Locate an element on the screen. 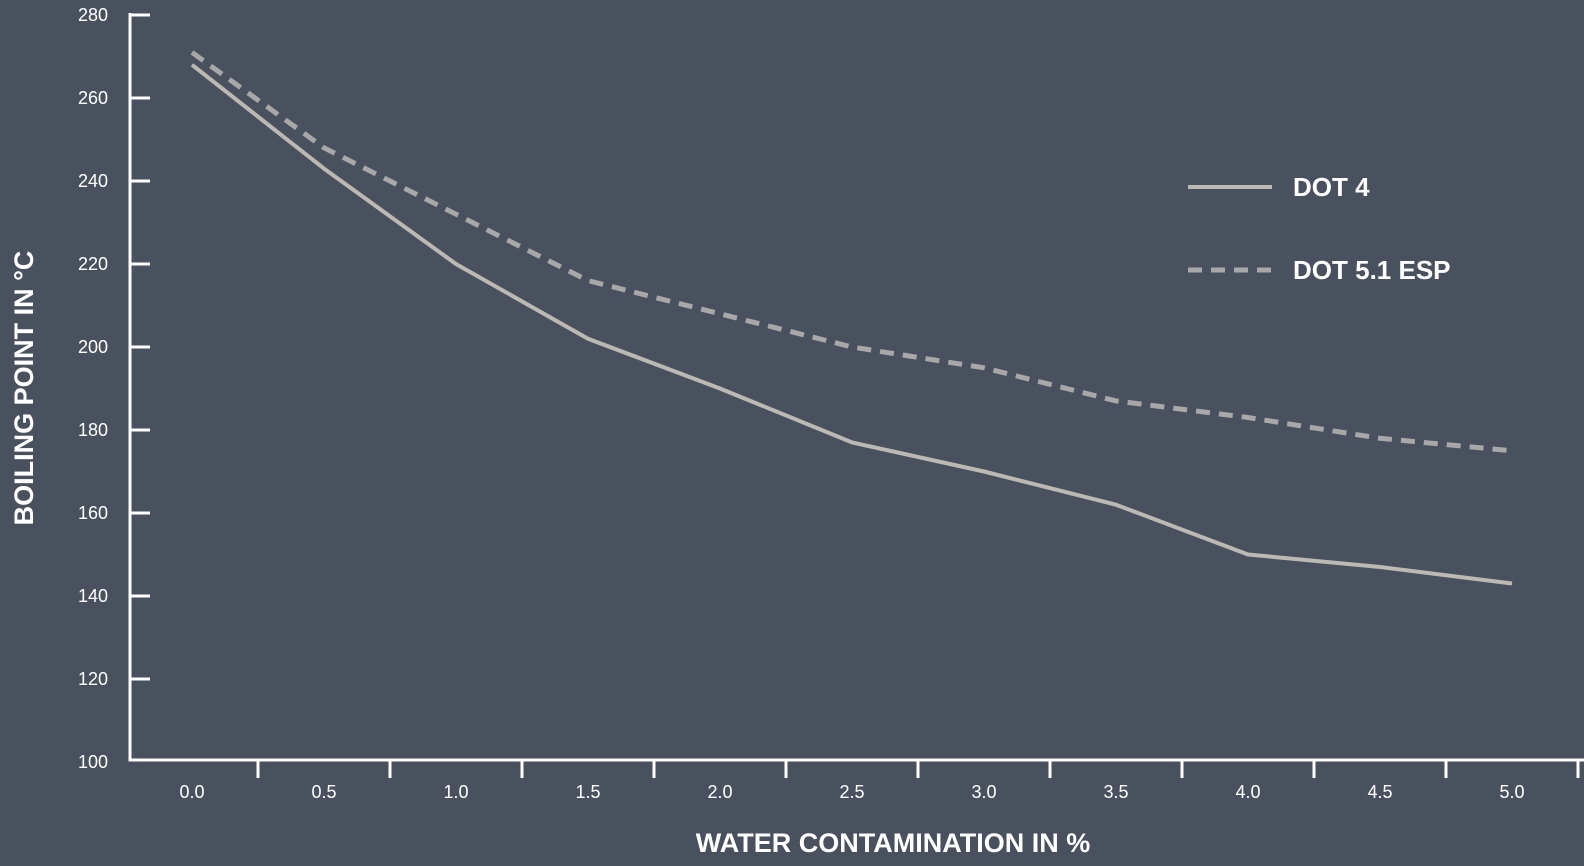  x-tick-label: 0.5 is located at coordinates (323, 792).